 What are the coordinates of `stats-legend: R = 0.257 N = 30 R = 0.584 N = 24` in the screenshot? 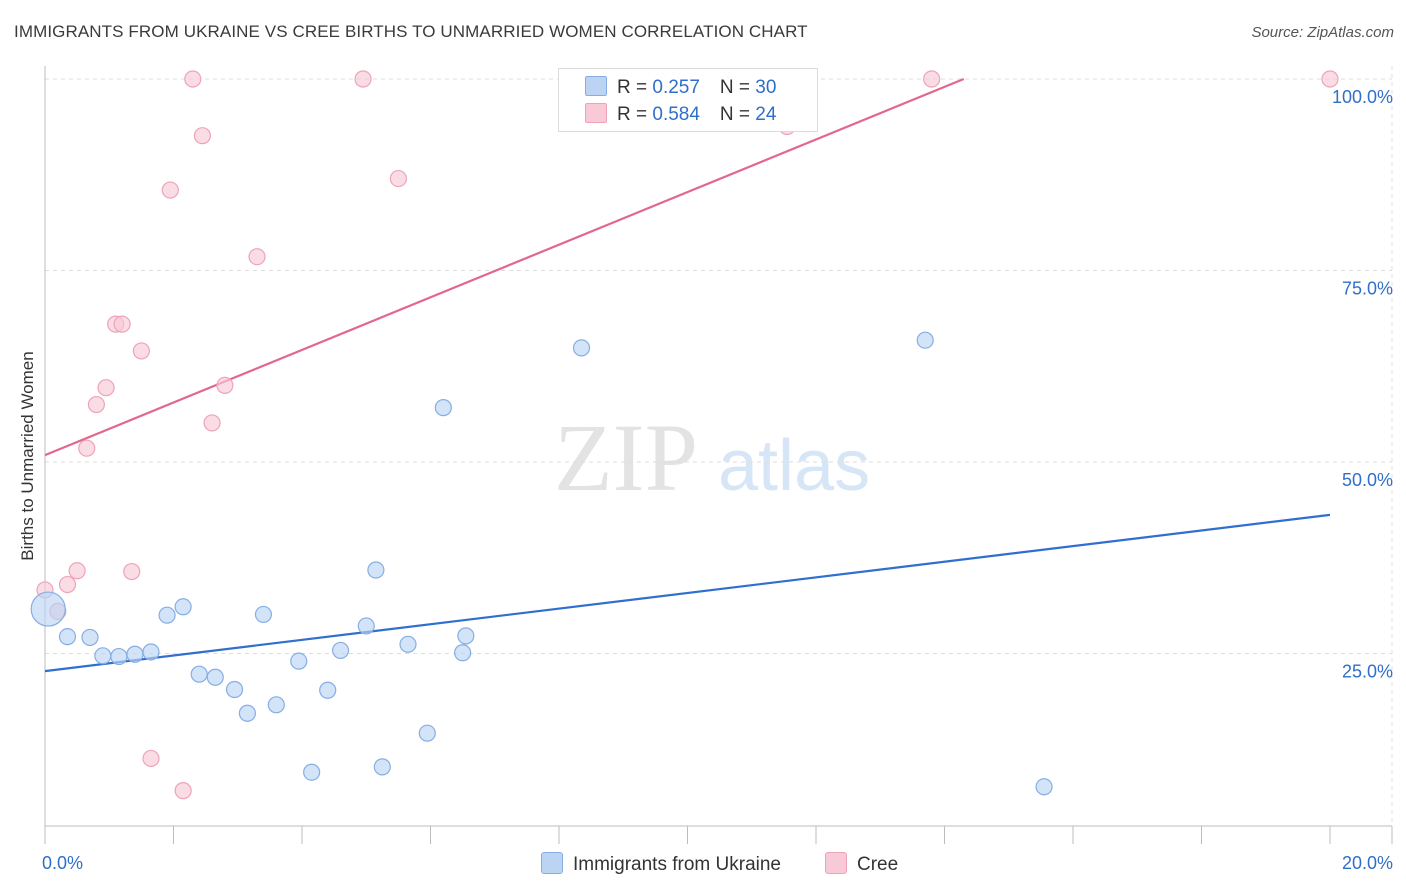 It's located at (688, 100).